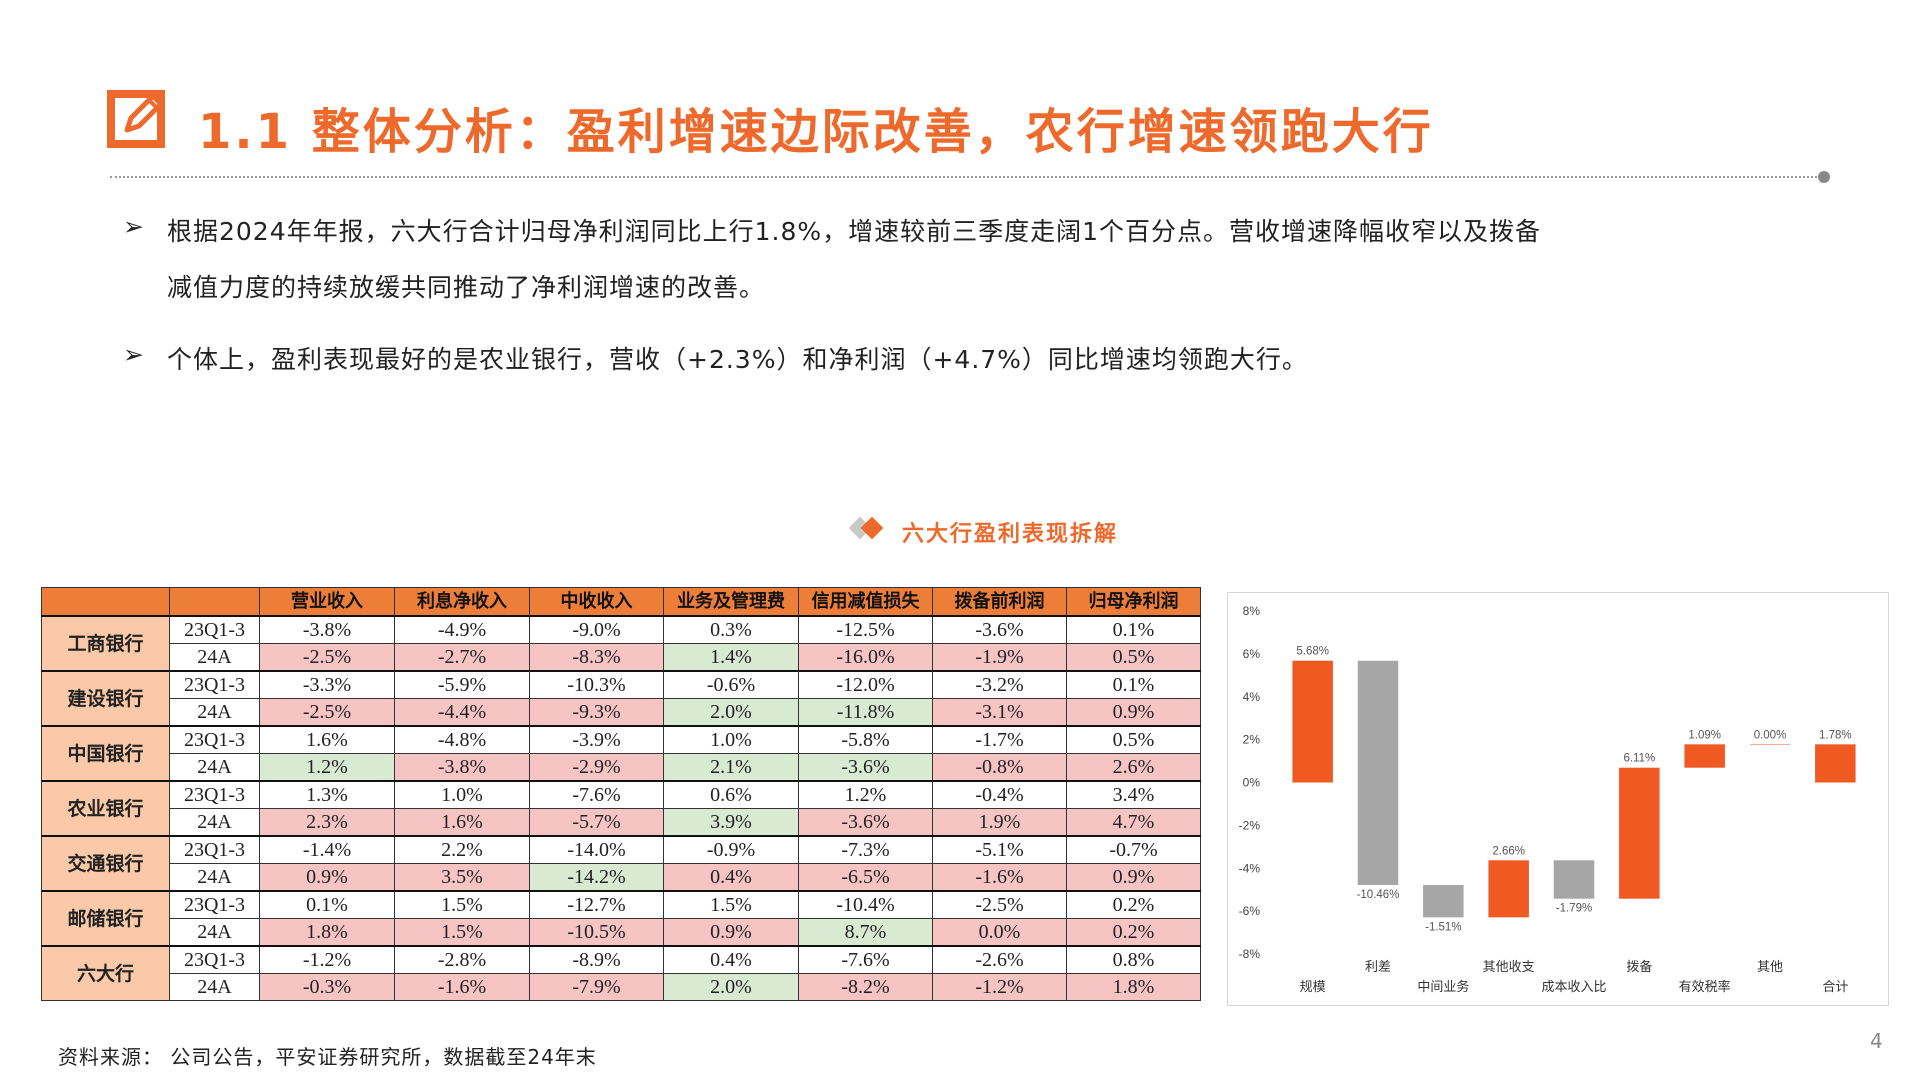 This screenshot has width=1920, height=1080. What do you see at coordinates (1824, 177) in the screenshot?
I see `divider-dot` at bounding box center [1824, 177].